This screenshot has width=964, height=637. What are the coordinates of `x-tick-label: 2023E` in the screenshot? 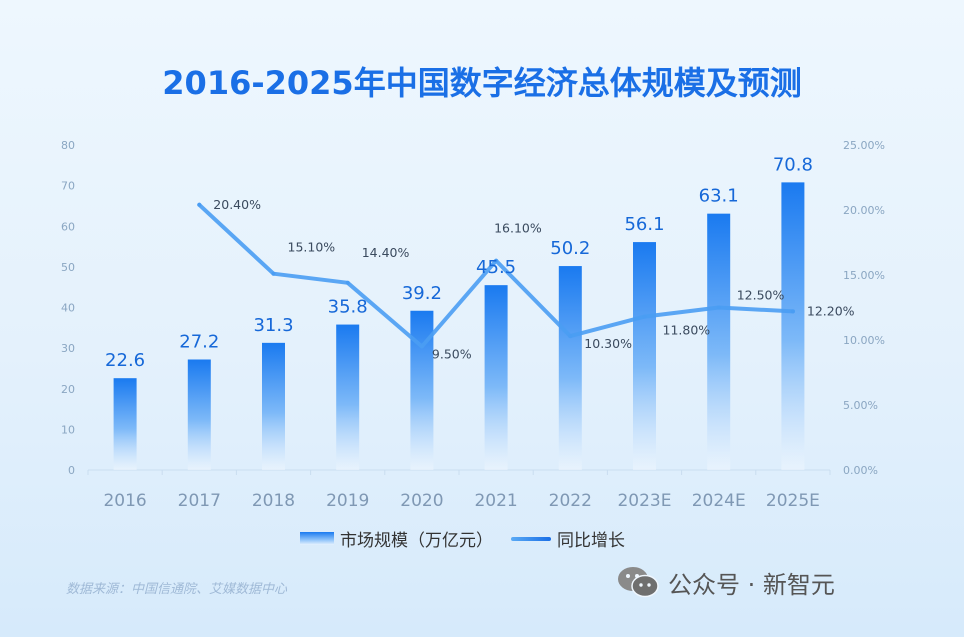 It's located at (644, 501).